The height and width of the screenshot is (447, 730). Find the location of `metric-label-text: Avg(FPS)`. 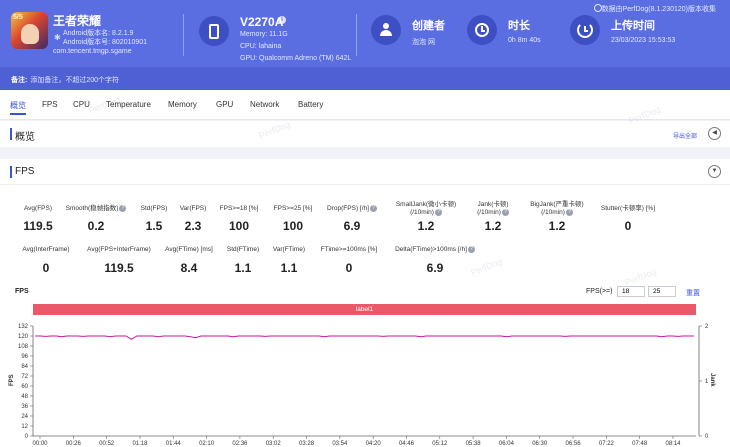

metric-label-text: Avg(FPS) is located at coordinates (38, 208).